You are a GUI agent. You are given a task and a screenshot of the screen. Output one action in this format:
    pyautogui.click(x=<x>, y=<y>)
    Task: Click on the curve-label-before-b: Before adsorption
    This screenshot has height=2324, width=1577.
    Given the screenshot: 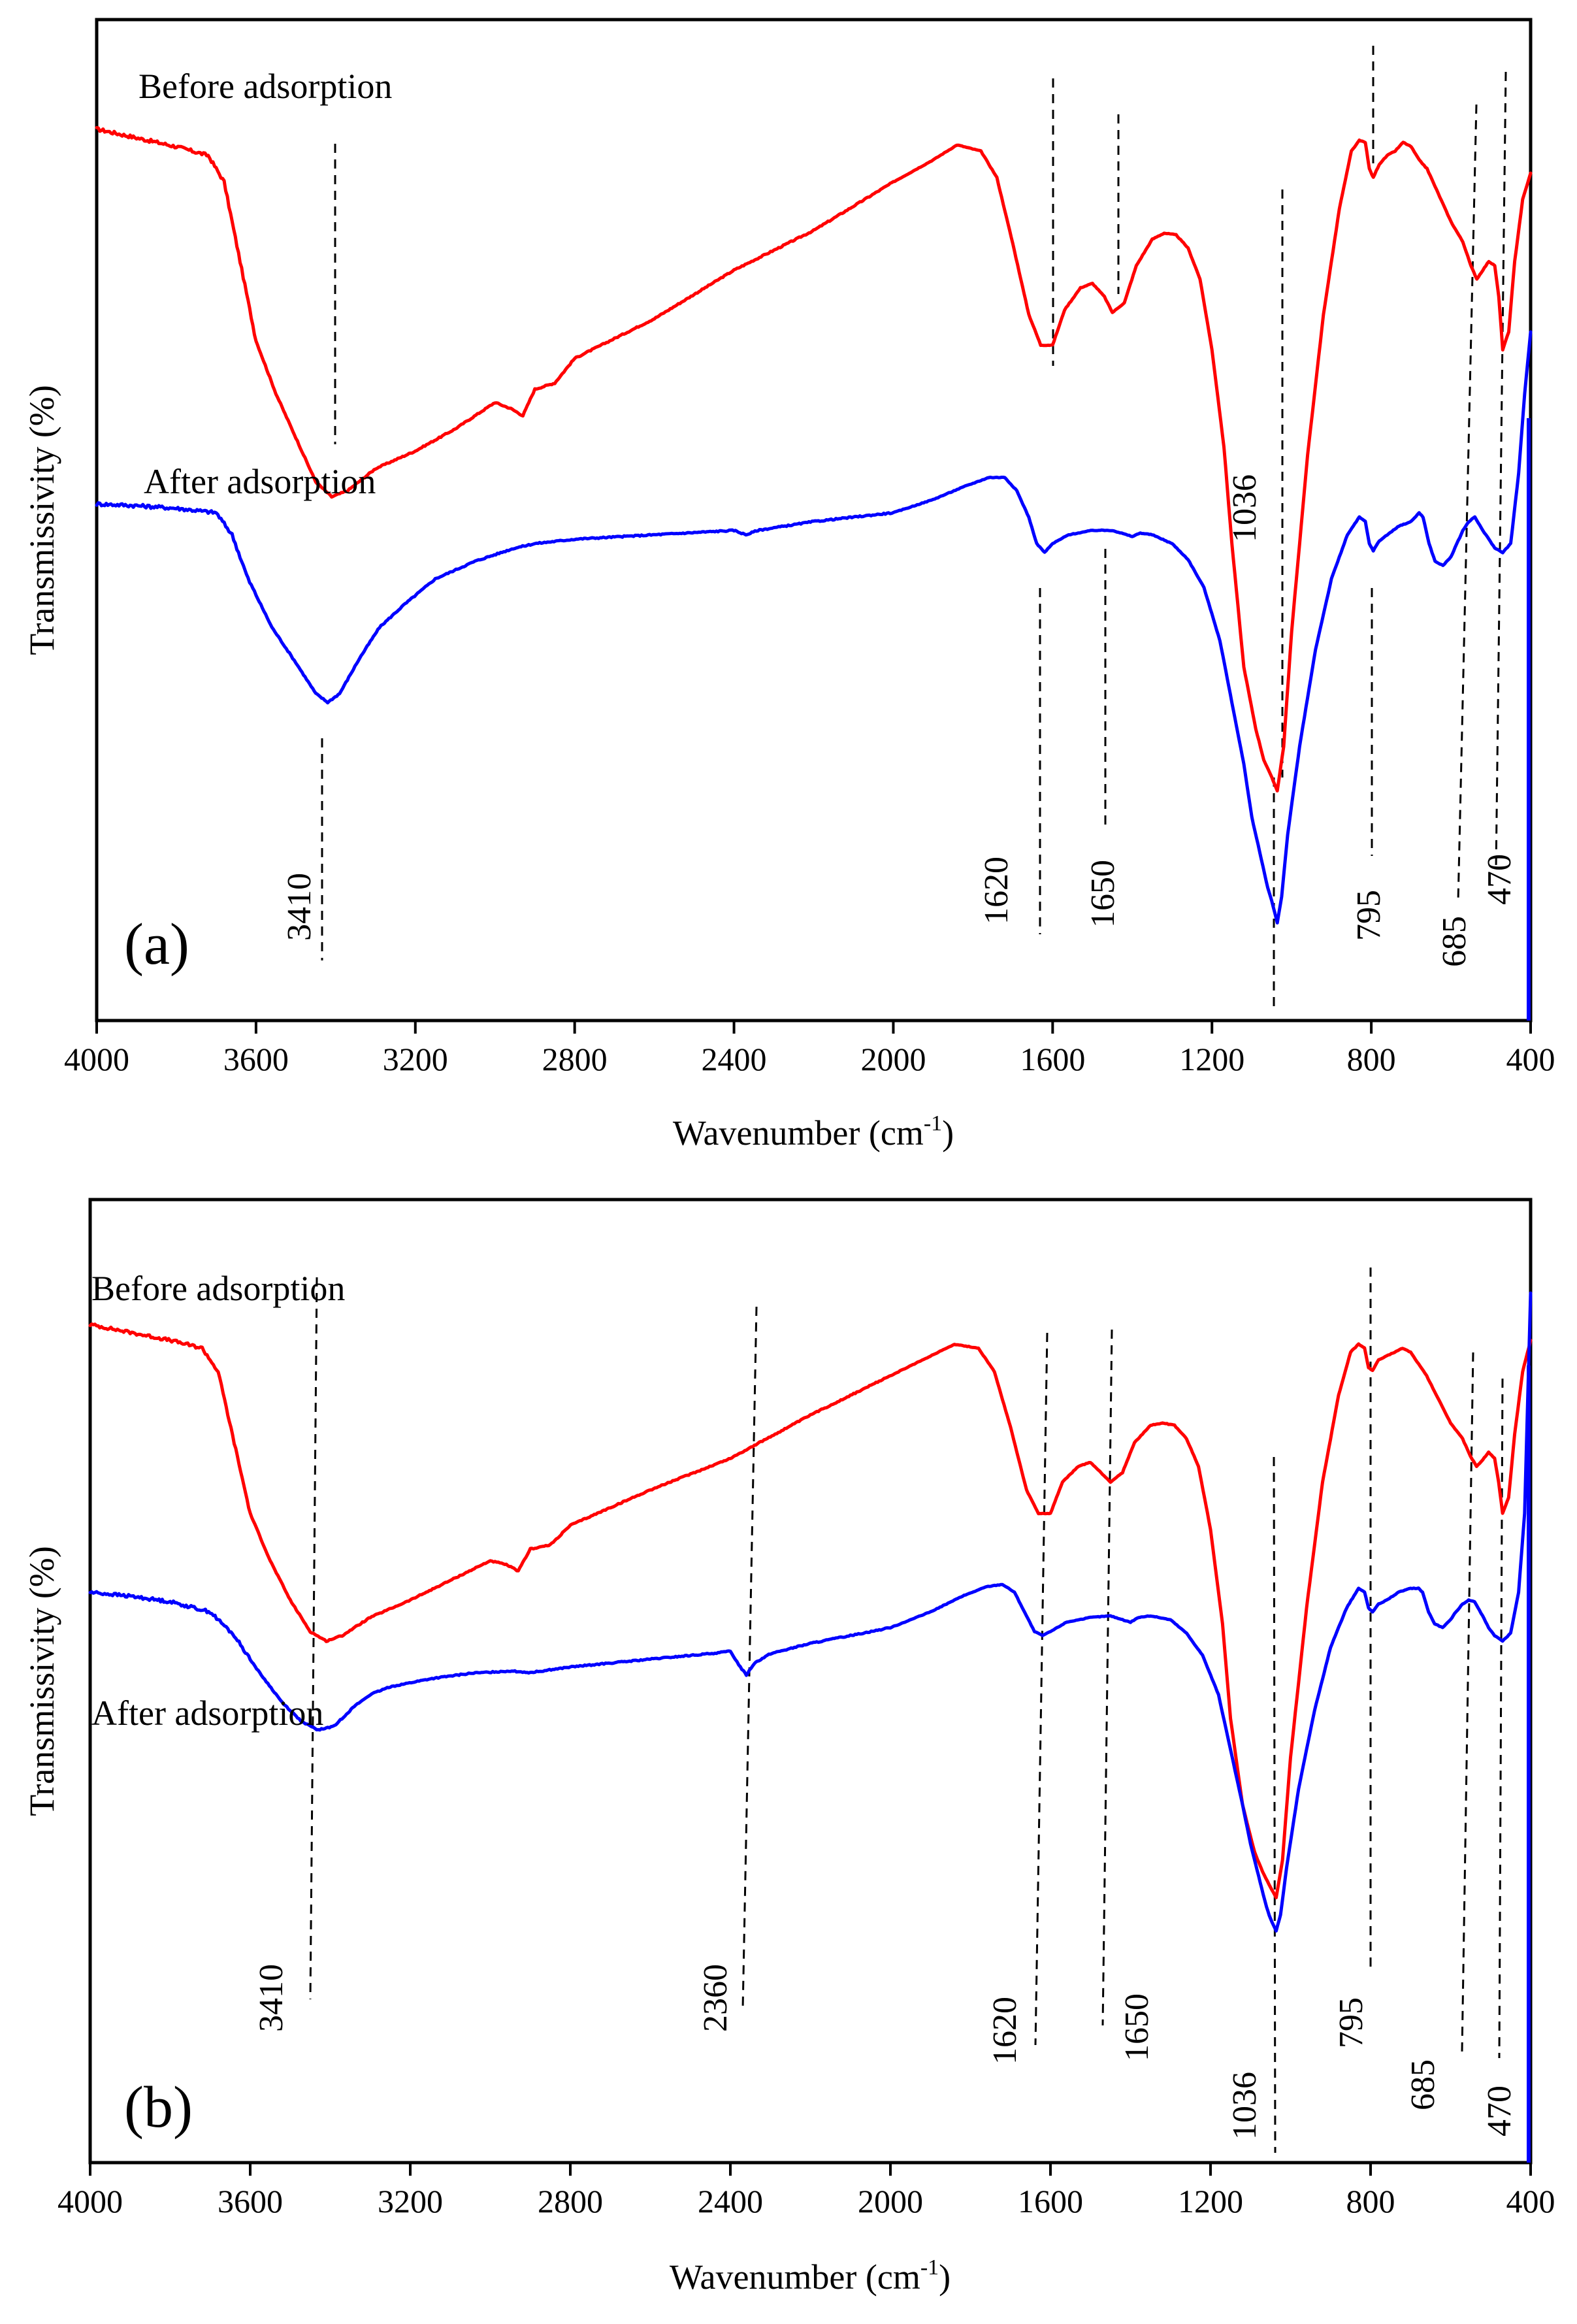 What is the action you would take?
    pyautogui.click(x=218, y=1288)
    